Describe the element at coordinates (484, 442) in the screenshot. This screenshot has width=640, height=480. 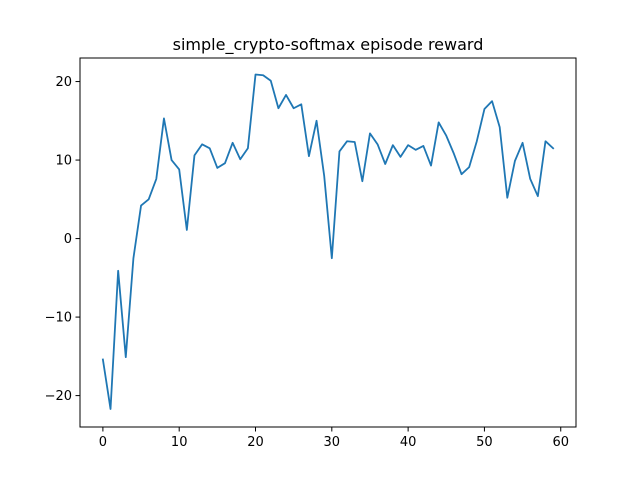
I see `x-tick-label-50: 50` at that location.